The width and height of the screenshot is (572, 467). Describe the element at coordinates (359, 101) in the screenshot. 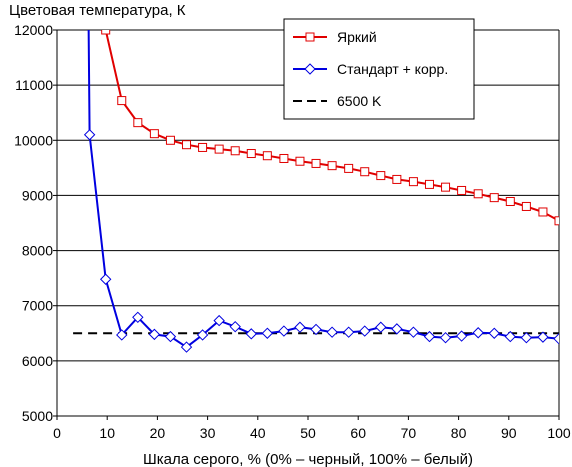

I see `legend-label: 6500 K` at that location.